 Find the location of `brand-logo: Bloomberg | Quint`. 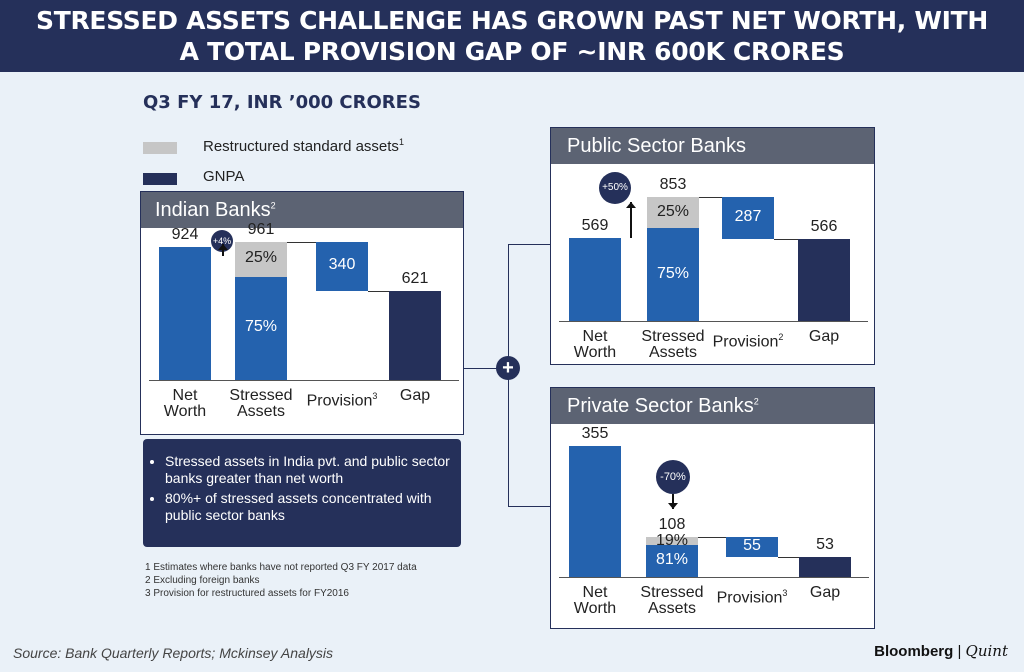

brand-logo: Bloomberg | Quint is located at coordinates (941, 651).